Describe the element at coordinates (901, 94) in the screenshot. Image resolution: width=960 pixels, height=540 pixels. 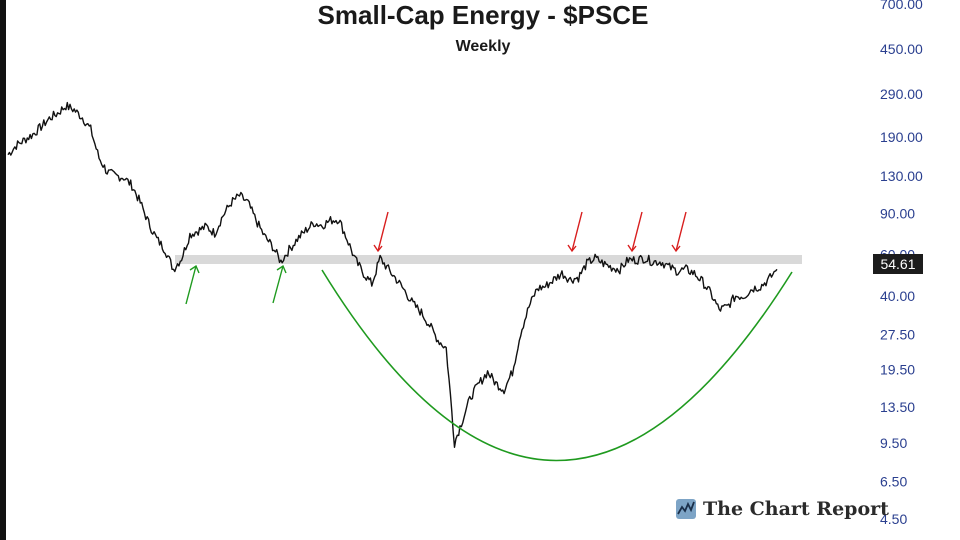
I see `y-tick-label: 290.00` at that location.